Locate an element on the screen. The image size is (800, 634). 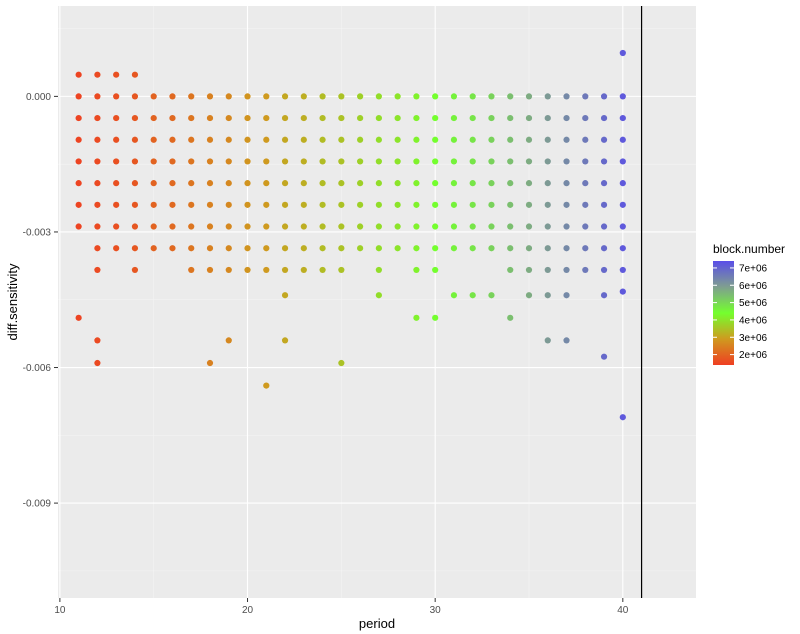
x-tick-label: 10 is located at coordinates (60, 610).